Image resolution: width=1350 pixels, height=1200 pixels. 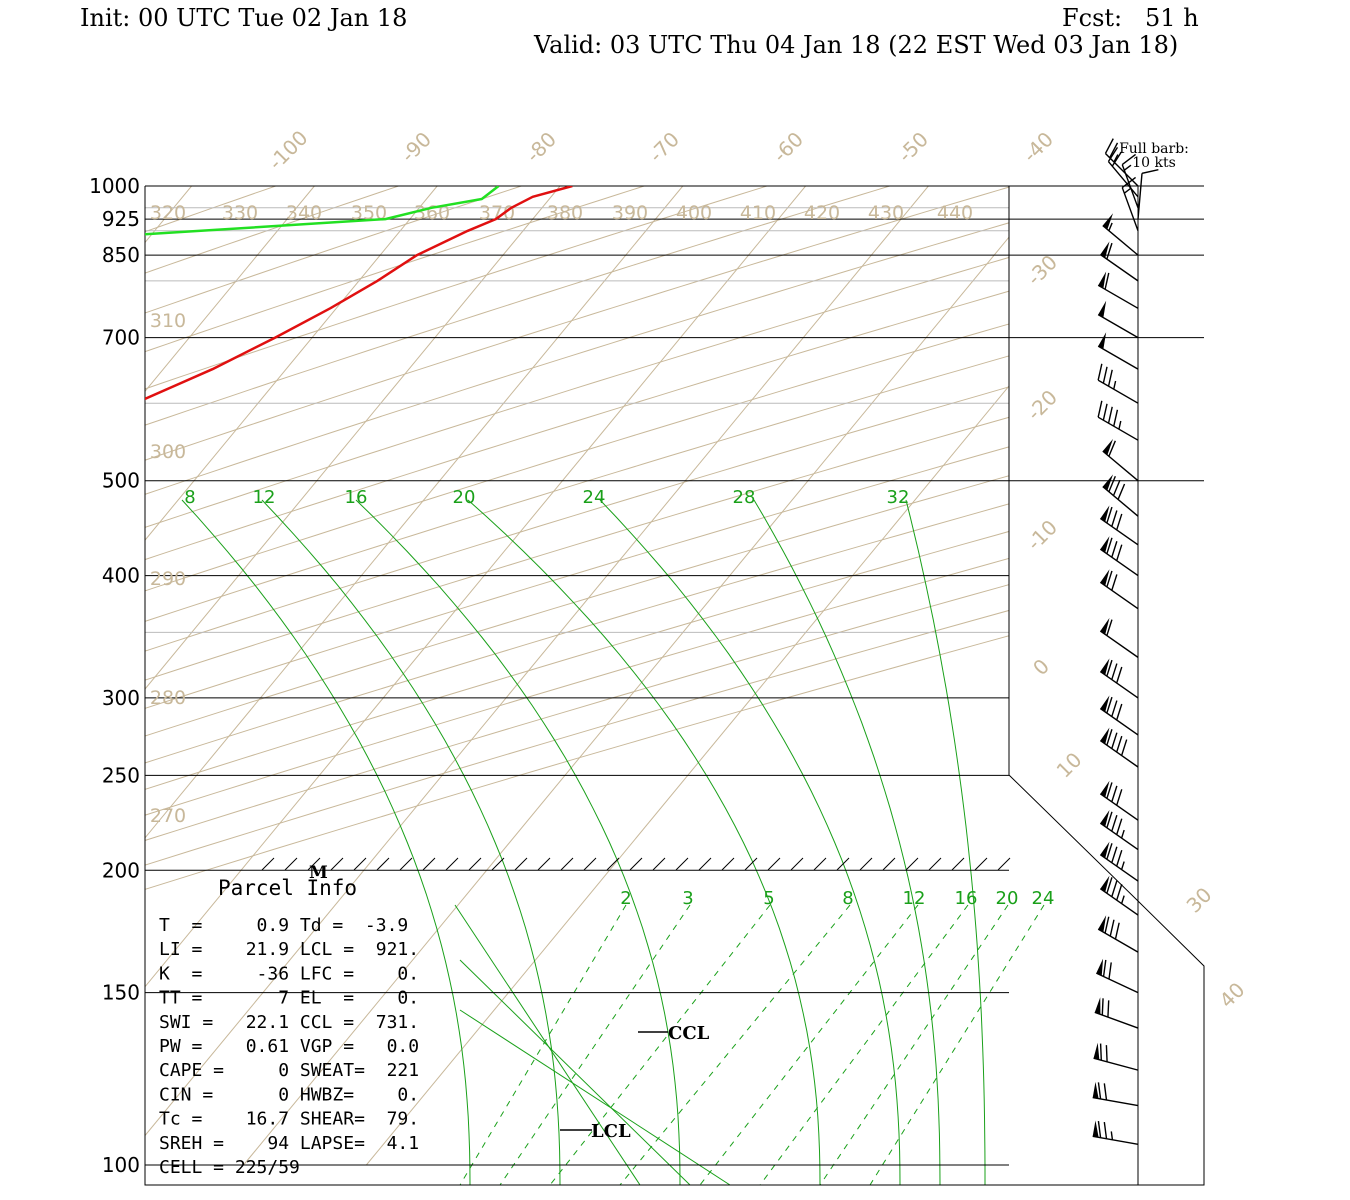 I want to click on pressure-label-100: 100, so click(x=121, y=1165).